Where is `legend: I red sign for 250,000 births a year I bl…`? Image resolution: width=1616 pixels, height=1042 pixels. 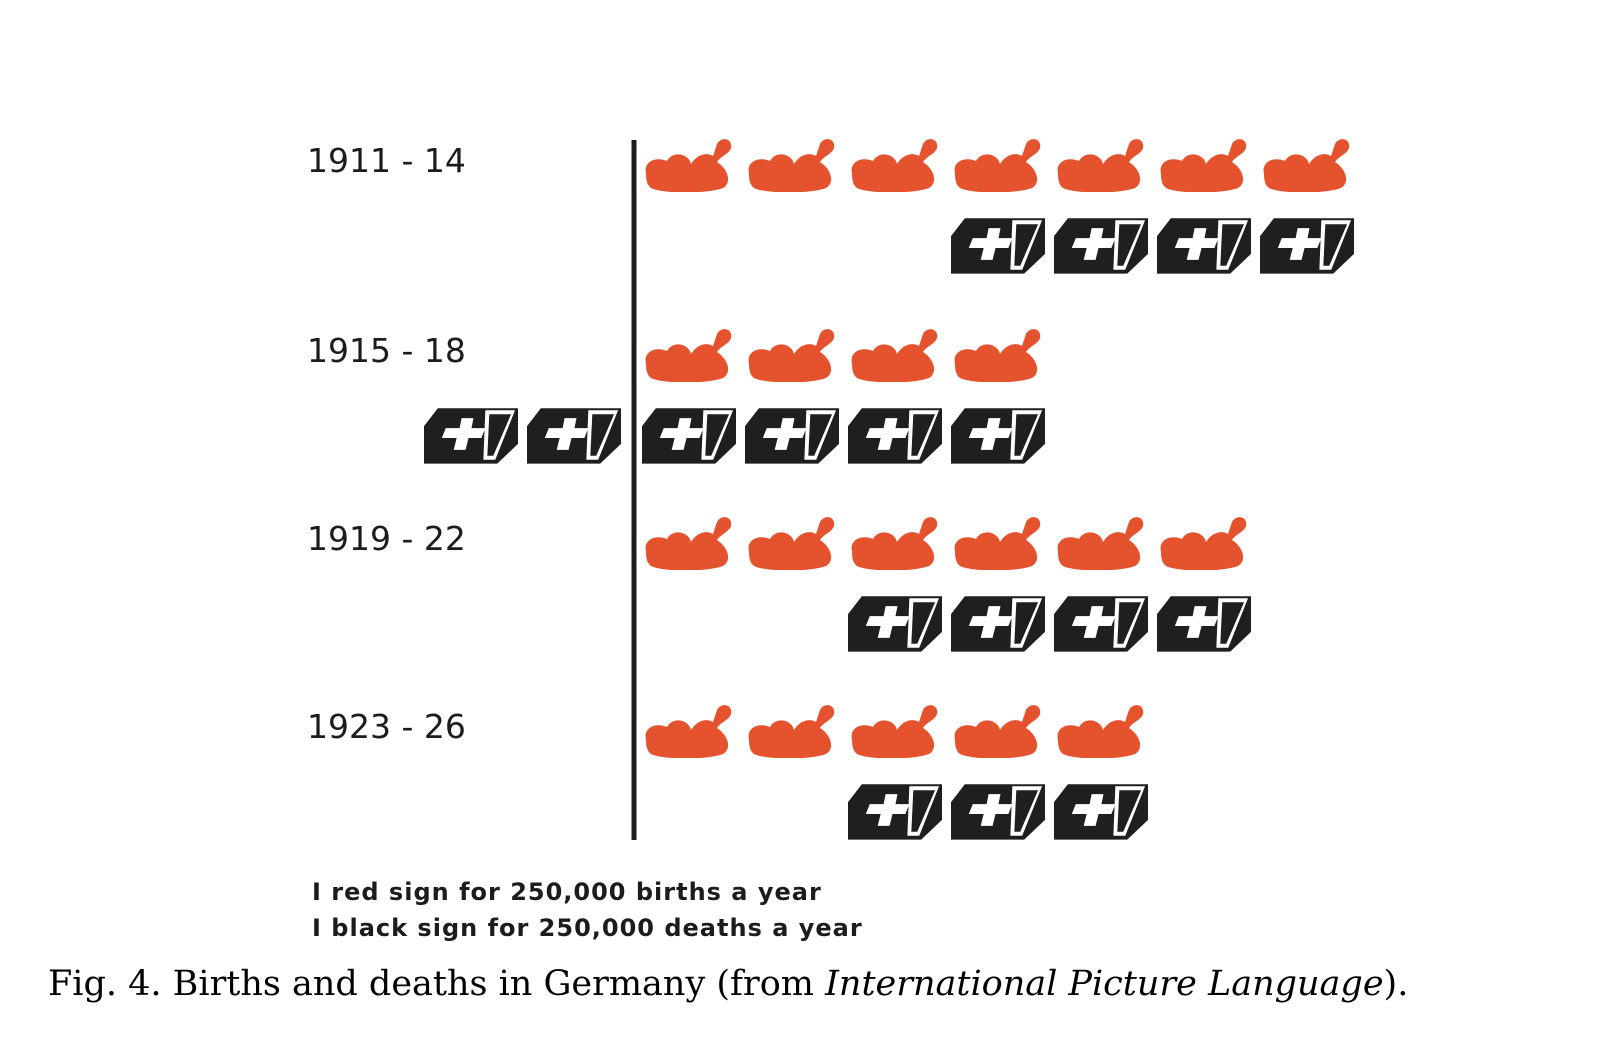
legend: I red sign for 250,000 births a year I bl… is located at coordinates (587, 910).